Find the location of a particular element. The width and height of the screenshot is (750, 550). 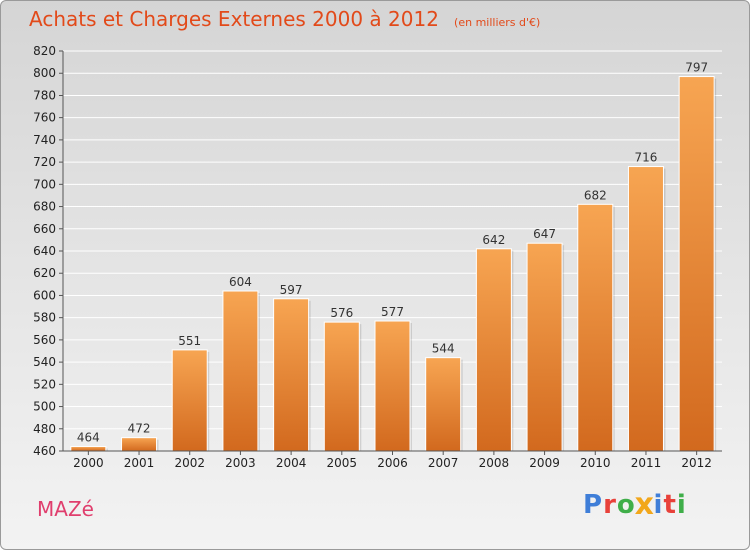

x-tick-label: 2011 is located at coordinates (646, 463).